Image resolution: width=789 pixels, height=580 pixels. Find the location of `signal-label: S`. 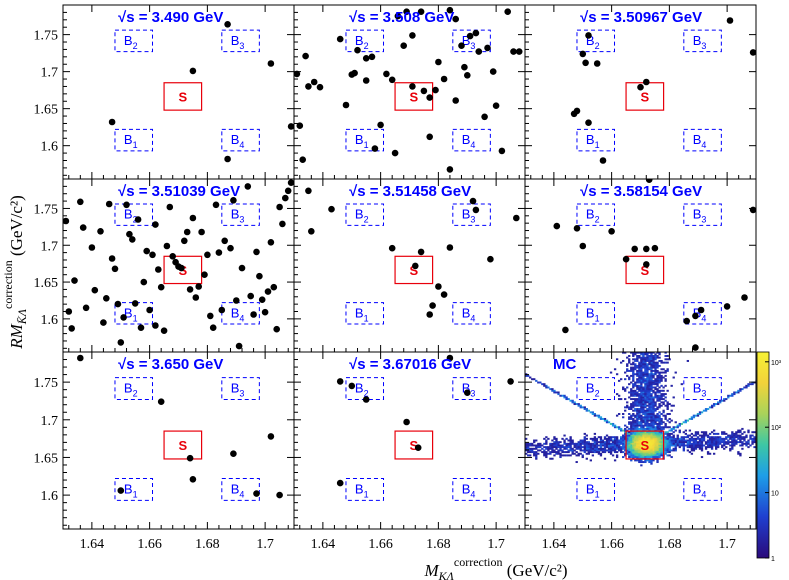

signal-label: S is located at coordinates (413, 445).